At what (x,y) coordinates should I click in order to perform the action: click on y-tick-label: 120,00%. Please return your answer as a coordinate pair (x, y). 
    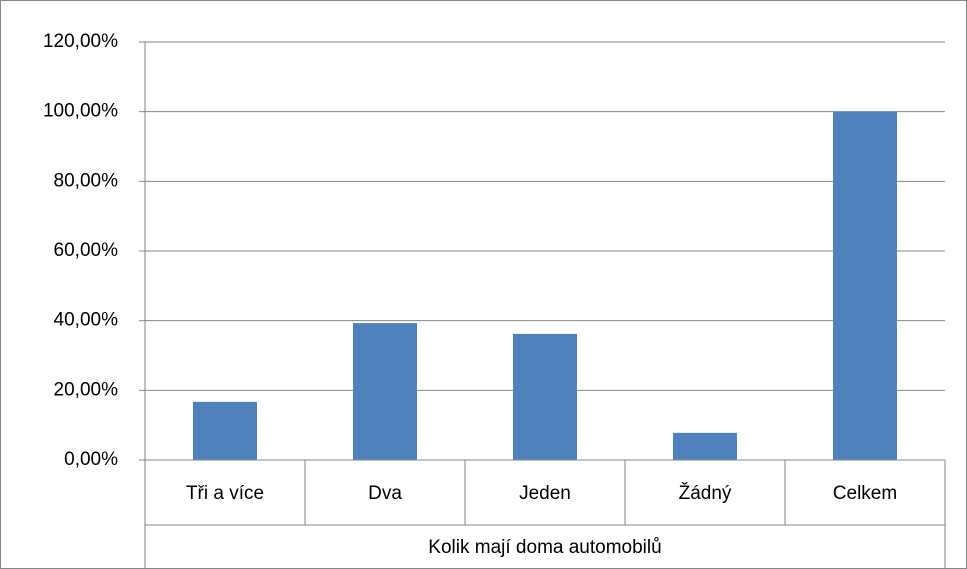
    Looking at the image, I should click on (80, 41).